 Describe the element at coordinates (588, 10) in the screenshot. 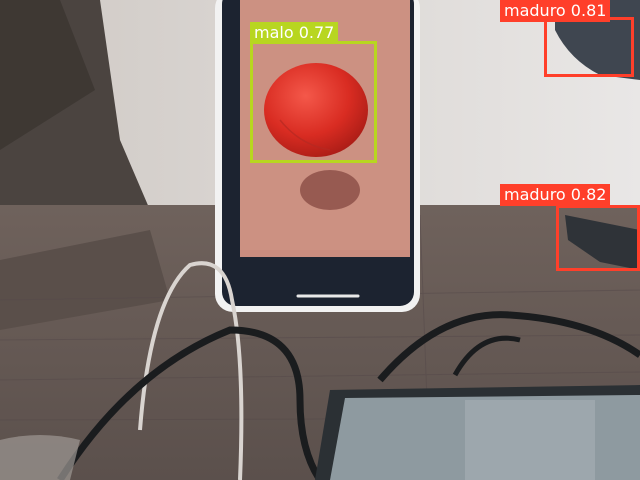

I see `detection-score: 0.81` at that location.